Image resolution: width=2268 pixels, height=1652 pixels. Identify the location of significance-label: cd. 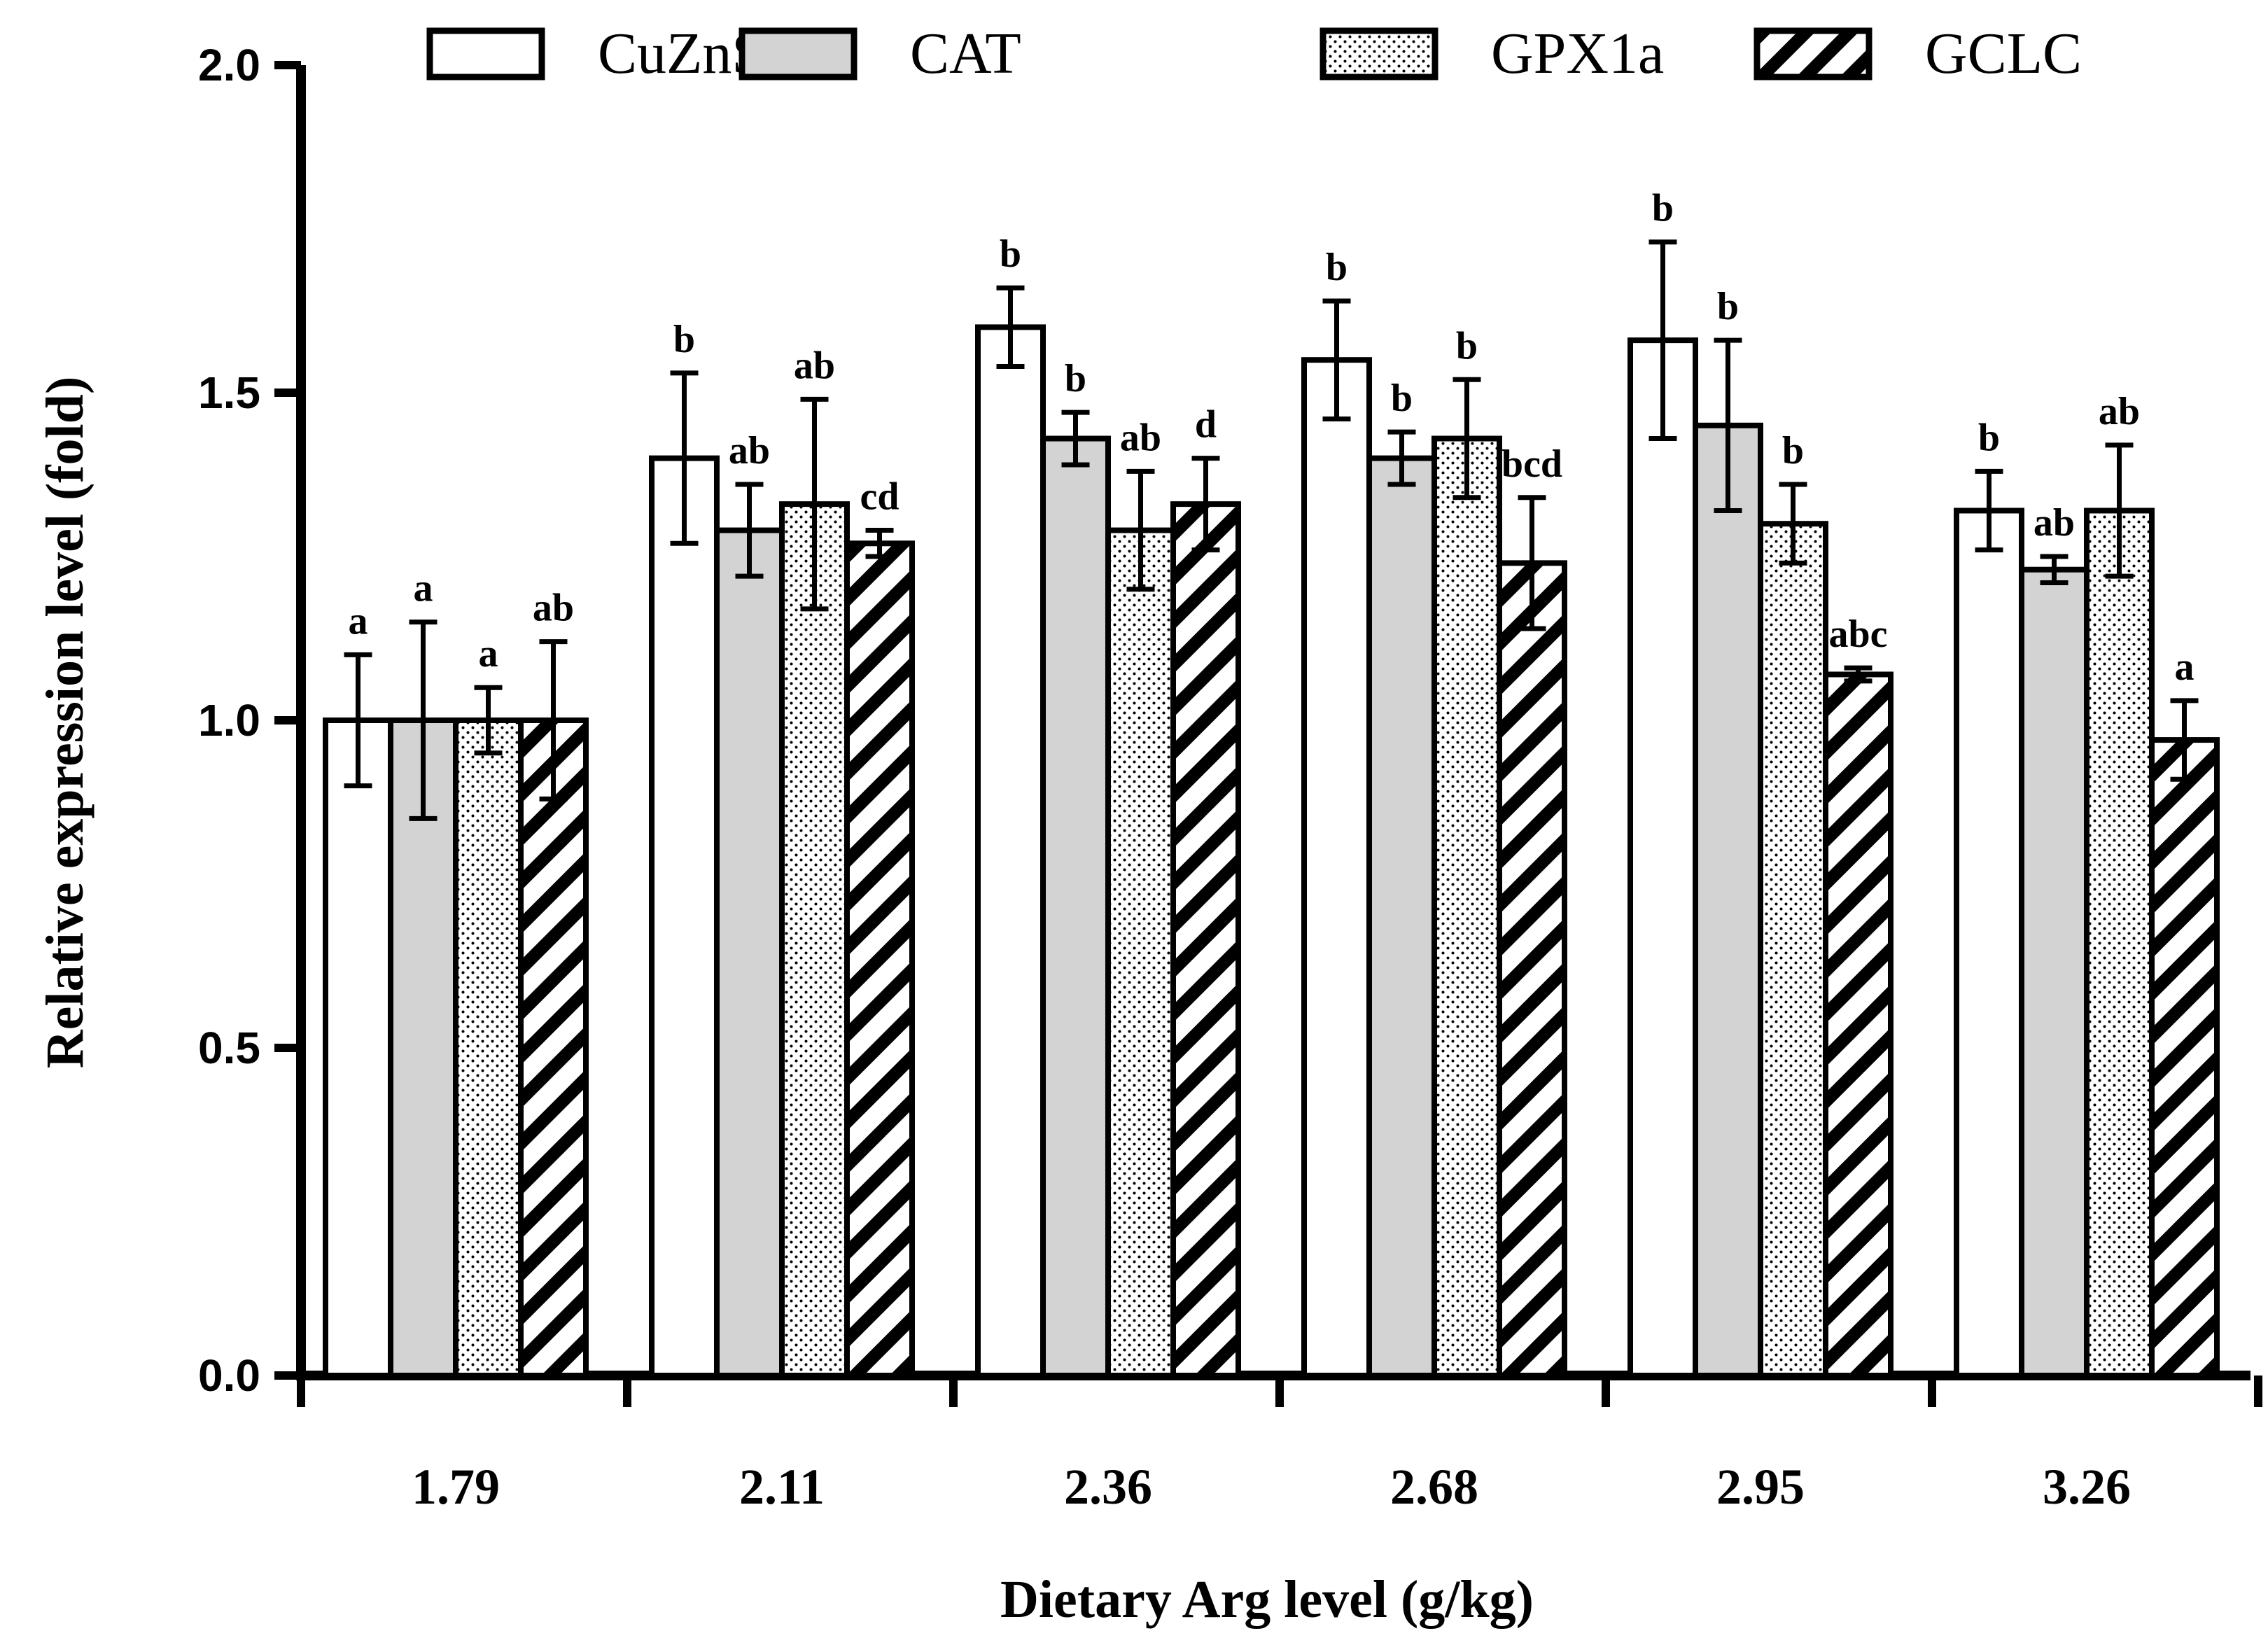
(879, 497).